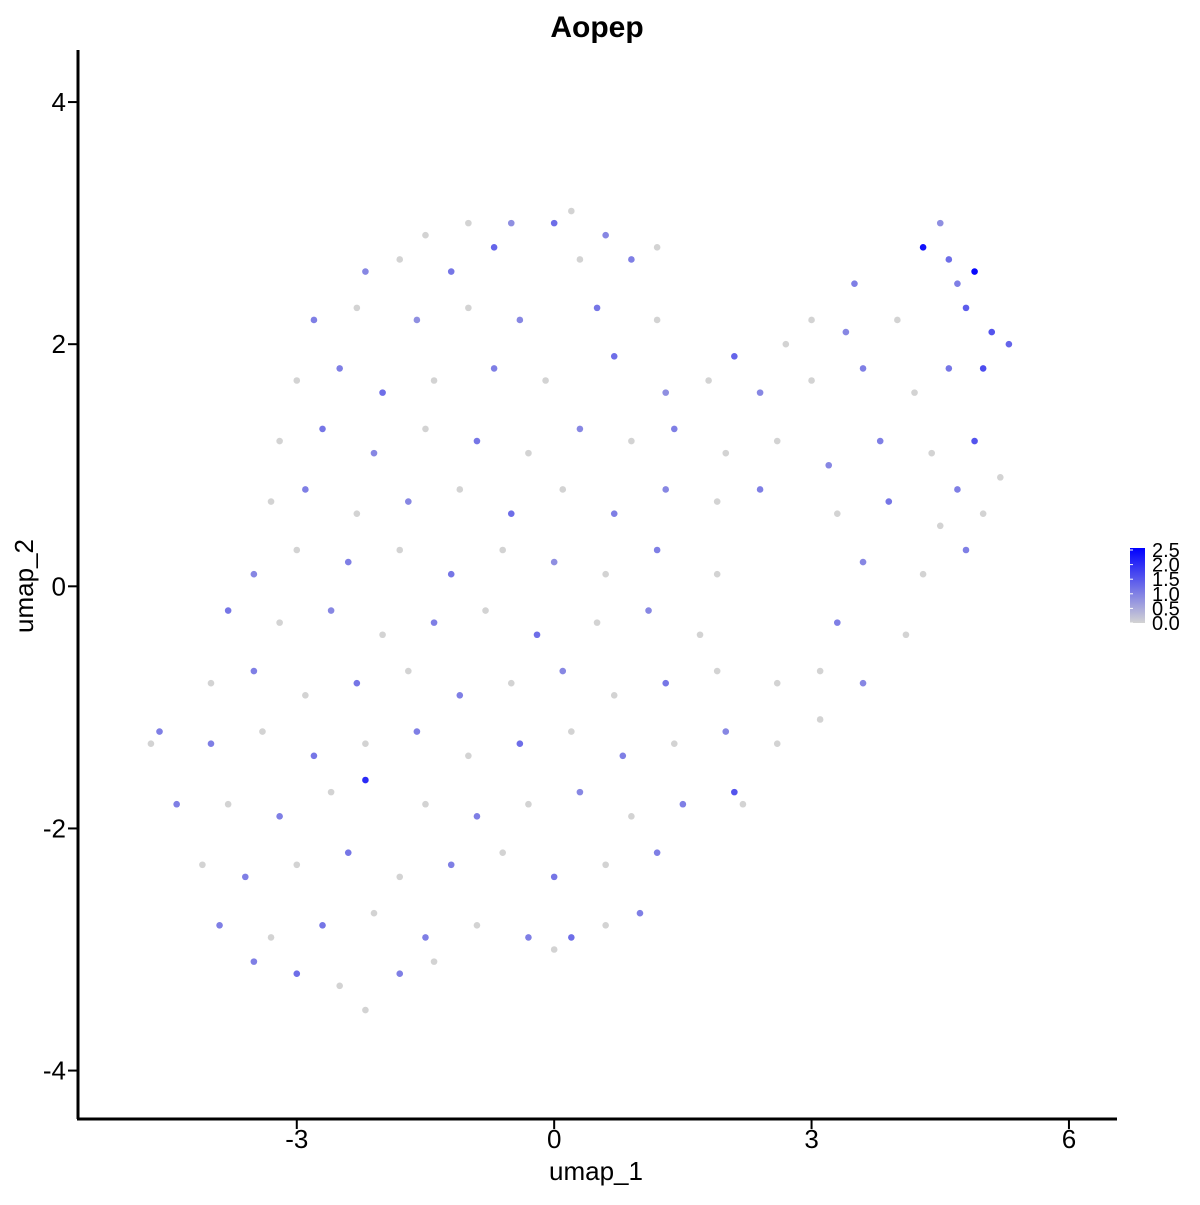  What do you see at coordinates (1166, 566) in the screenshot?
I see `color-tick-label: 2.0` at bounding box center [1166, 566].